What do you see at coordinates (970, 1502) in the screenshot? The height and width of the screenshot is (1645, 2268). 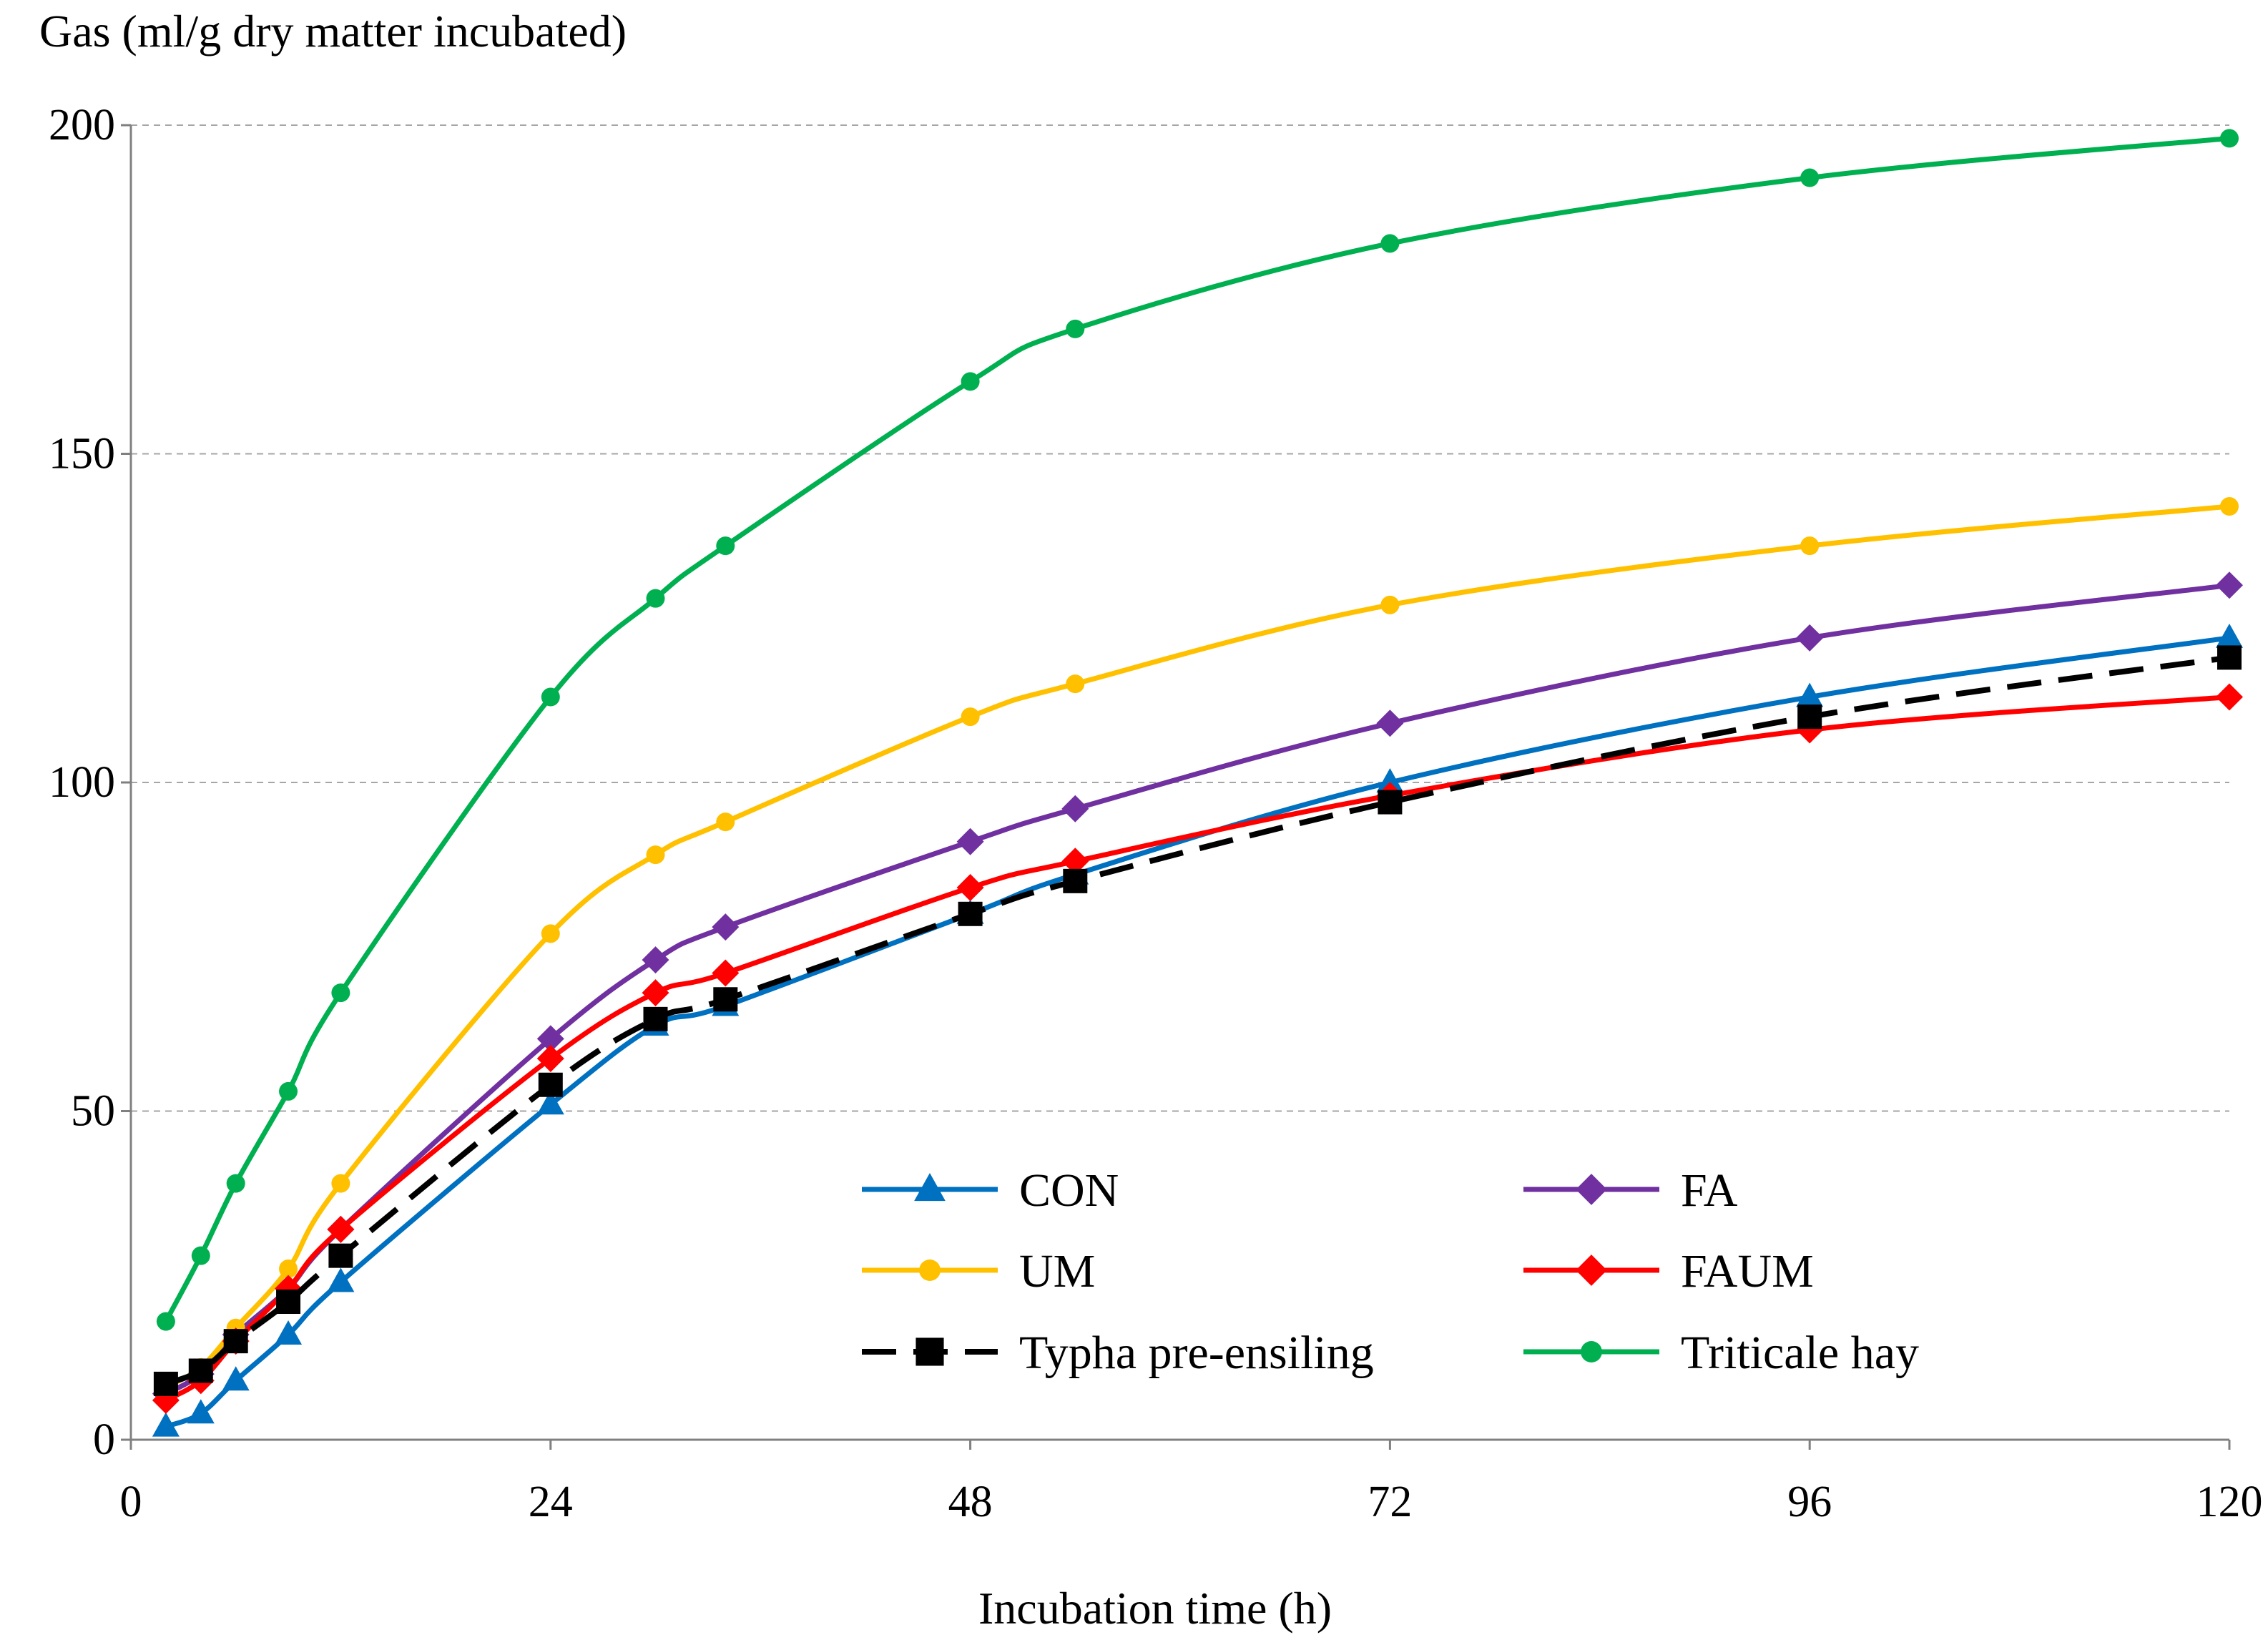 I see `x-tick-label-48: 48` at bounding box center [970, 1502].